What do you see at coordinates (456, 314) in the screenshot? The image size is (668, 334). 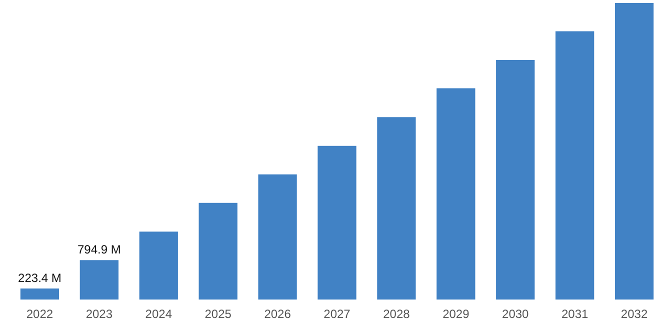 I see `x-tick-label: 2029` at bounding box center [456, 314].